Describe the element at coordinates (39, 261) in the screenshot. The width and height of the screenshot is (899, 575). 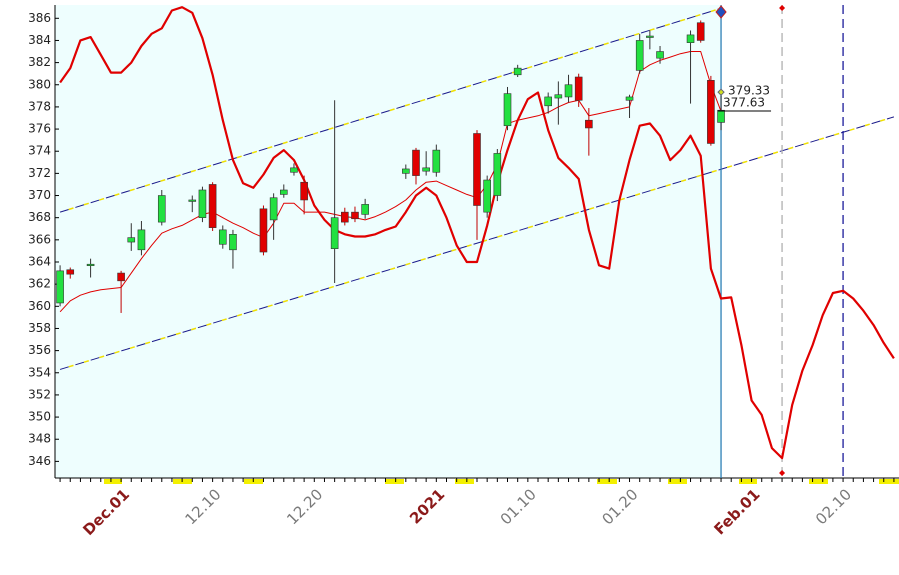
I see `y-tick-label: 364` at that location.